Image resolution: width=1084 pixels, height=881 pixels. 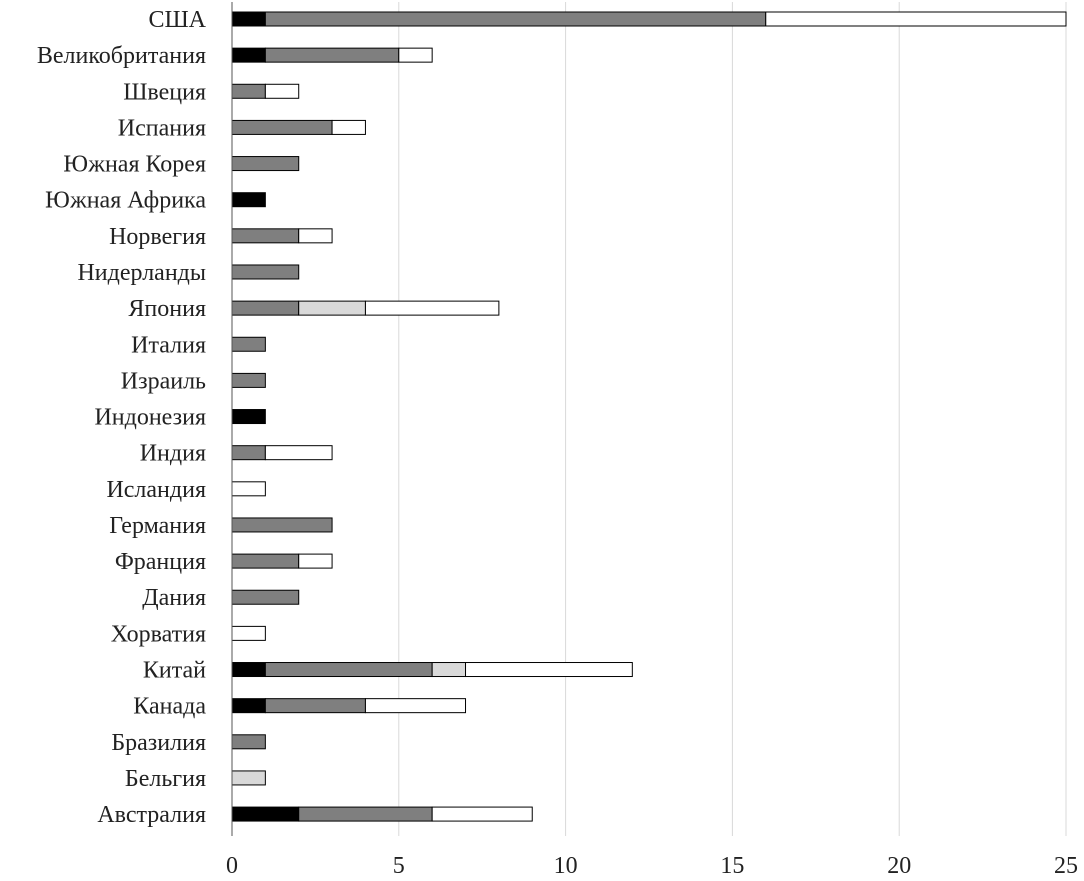 What do you see at coordinates (165, 779) in the screenshot?
I see `category-label: Бельгия` at bounding box center [165, 779].